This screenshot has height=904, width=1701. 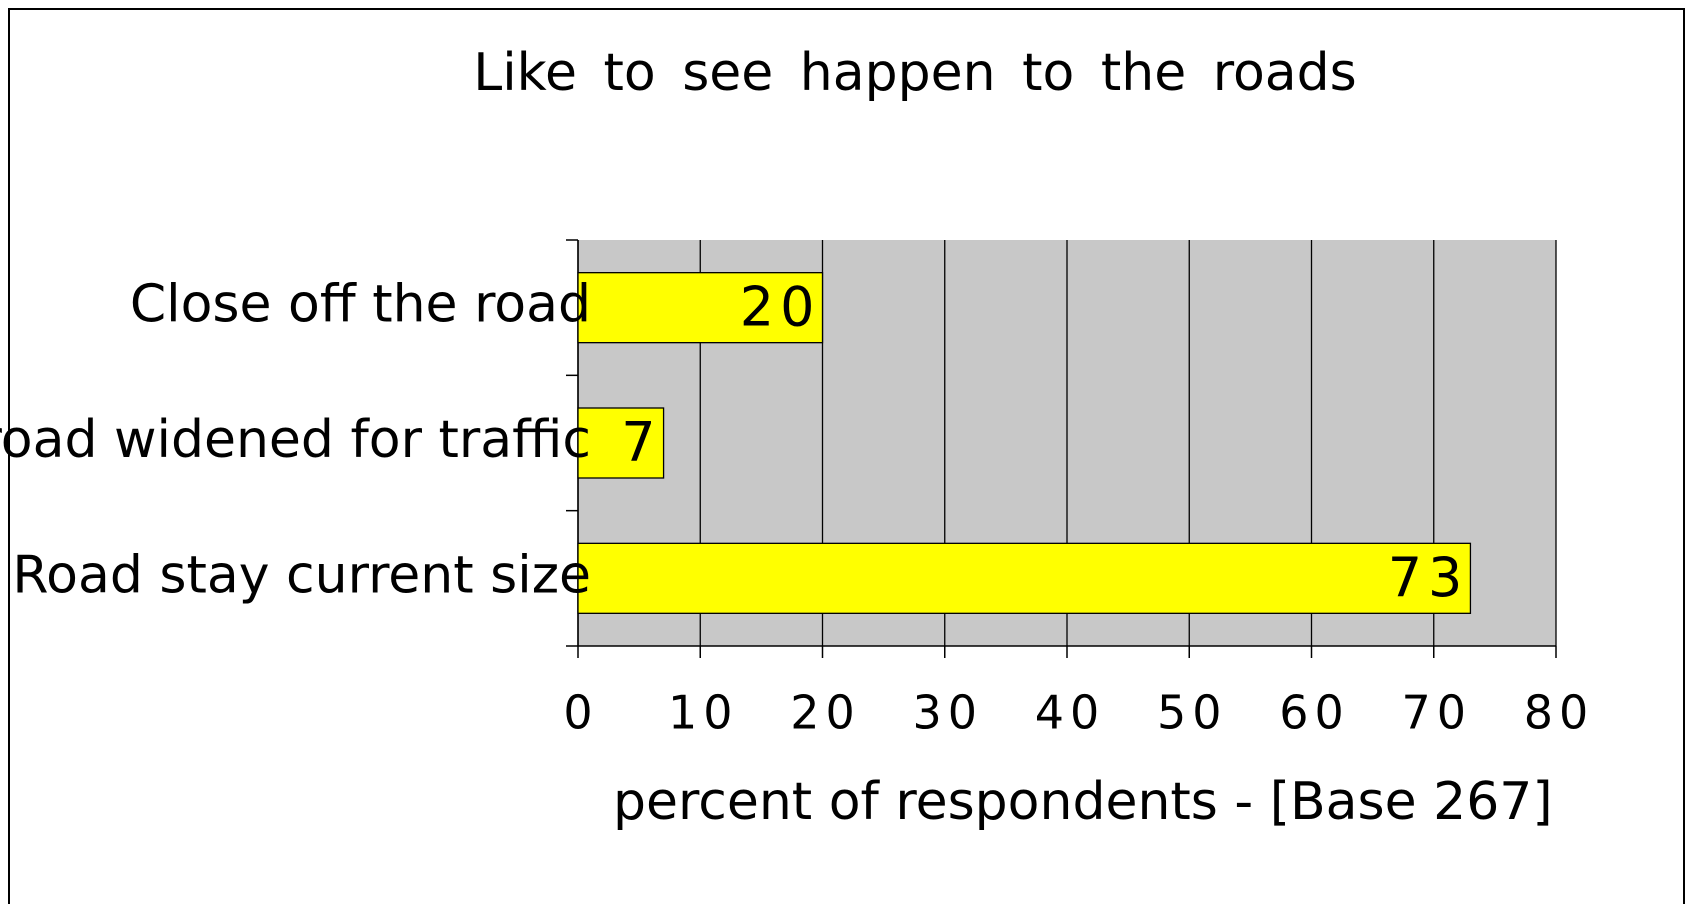 I want to click on value-label: 7, so click(x=641, y=442).